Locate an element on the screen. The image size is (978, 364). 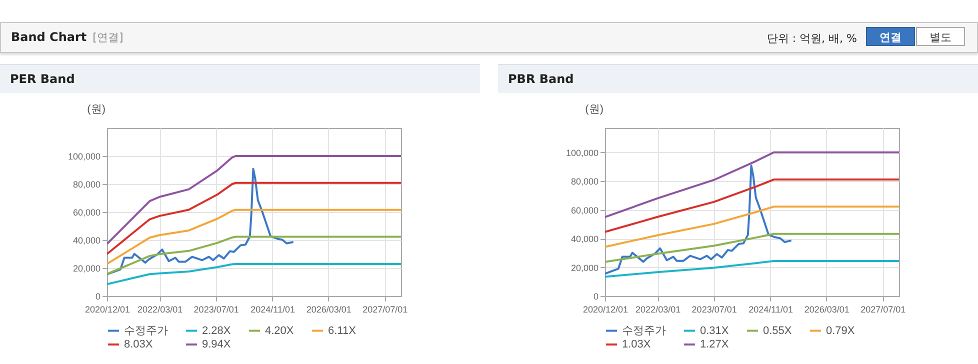
legend-label: 6.11X is located at coordinates (342, 330).